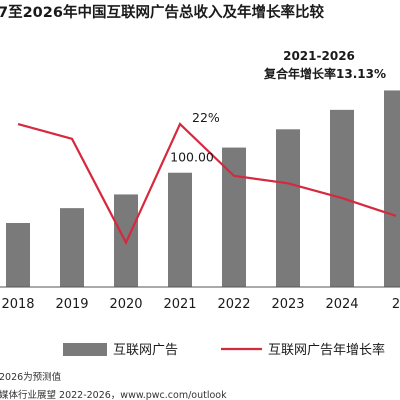 The image size is (400, 400). I want to click on data-label-growth-2021: 22%, so click(206, 117).